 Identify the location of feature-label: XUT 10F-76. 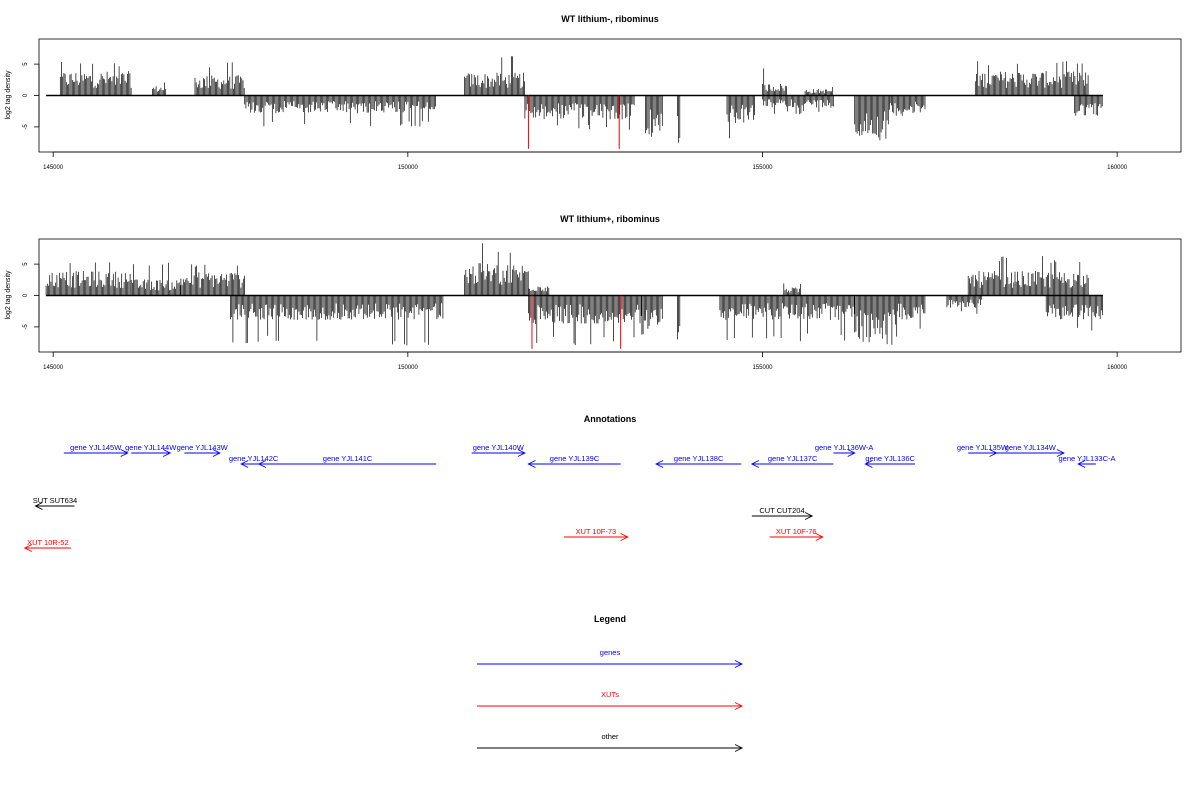
(796, 531).